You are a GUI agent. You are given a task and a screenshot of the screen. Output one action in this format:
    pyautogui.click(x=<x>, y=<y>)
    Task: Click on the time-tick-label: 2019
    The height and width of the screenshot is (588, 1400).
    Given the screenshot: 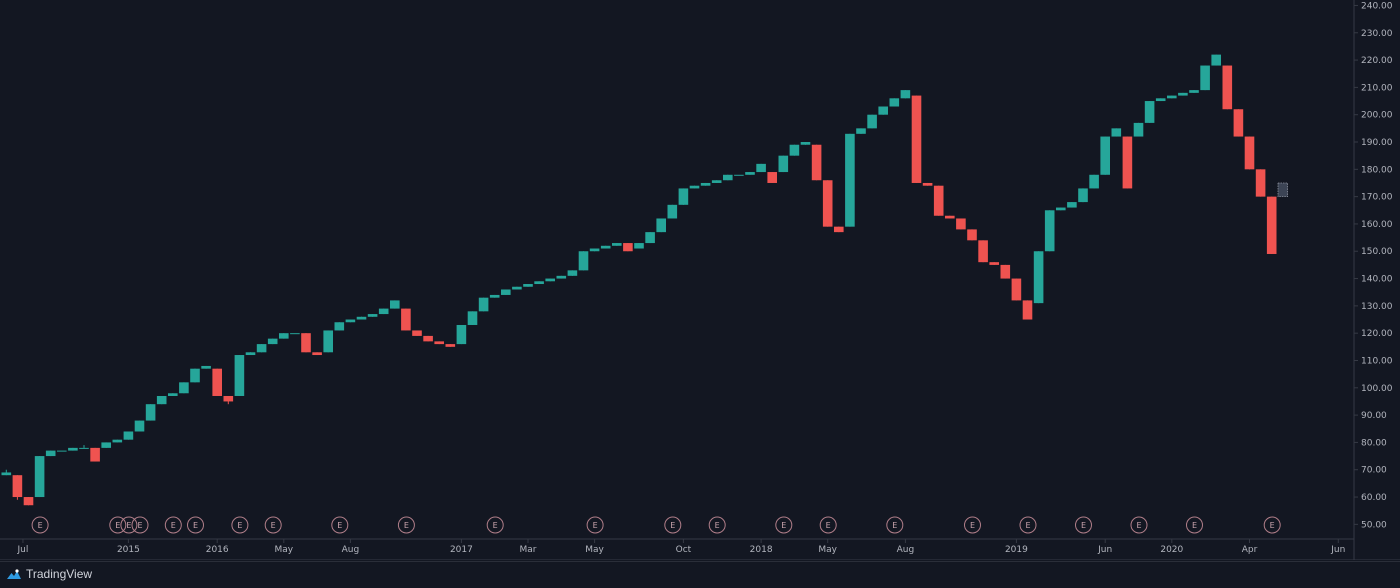 What is the action you would take?
    pyautogui.click(x=1016, y=550)
    